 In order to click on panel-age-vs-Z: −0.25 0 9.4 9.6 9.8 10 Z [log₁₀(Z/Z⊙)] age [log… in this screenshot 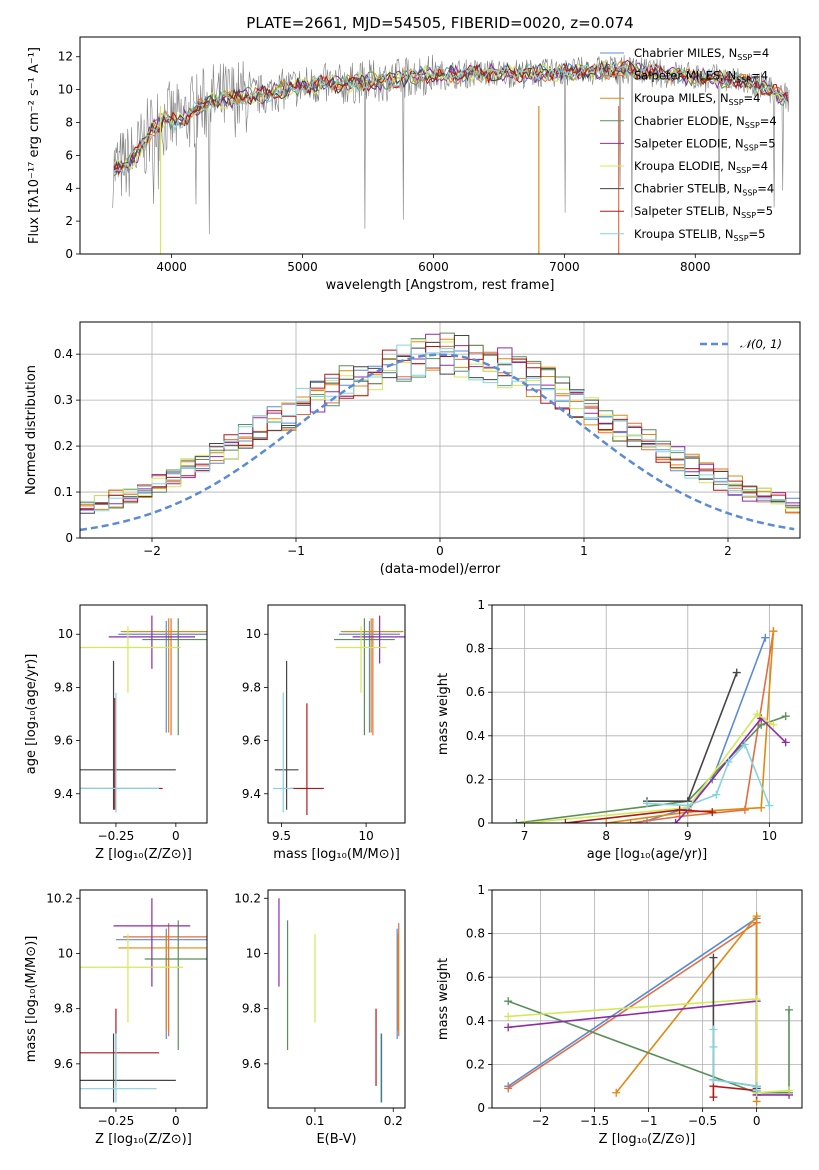, I will do `click(116, 733)`.